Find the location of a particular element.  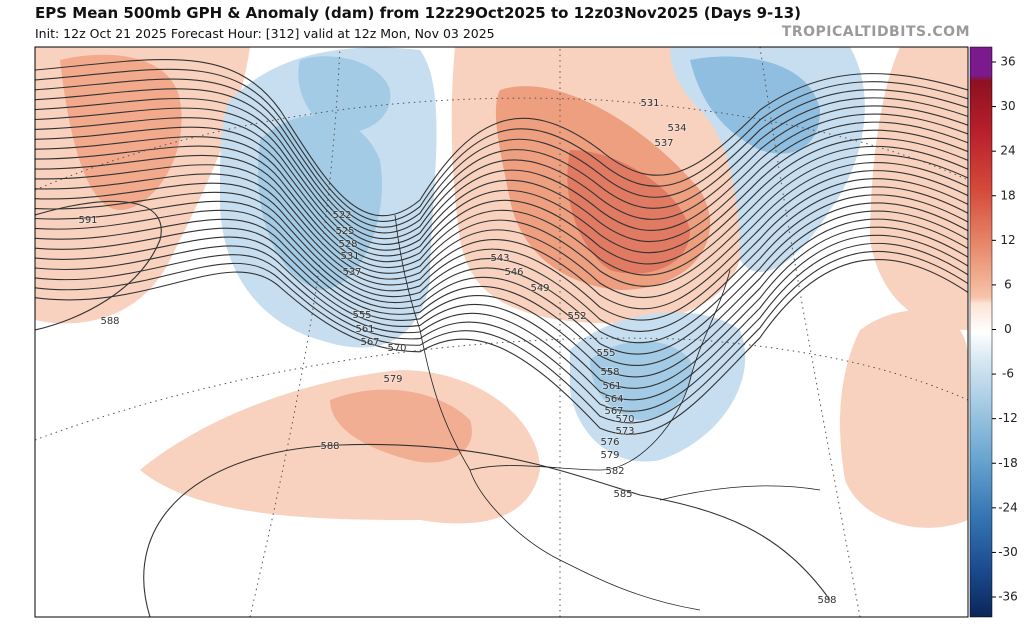

colorbar-label: 36 is located at coordinates (1007, 62).